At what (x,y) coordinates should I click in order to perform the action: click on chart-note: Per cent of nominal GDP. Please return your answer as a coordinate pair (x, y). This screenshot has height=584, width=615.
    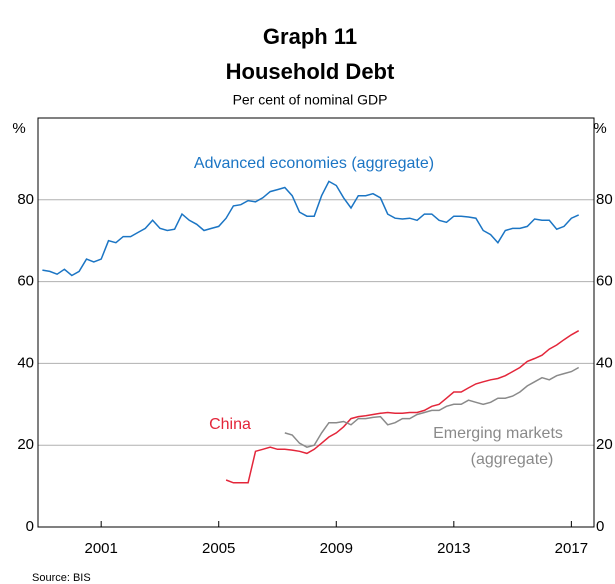
    Looking at the image, I should click on (310, 100).